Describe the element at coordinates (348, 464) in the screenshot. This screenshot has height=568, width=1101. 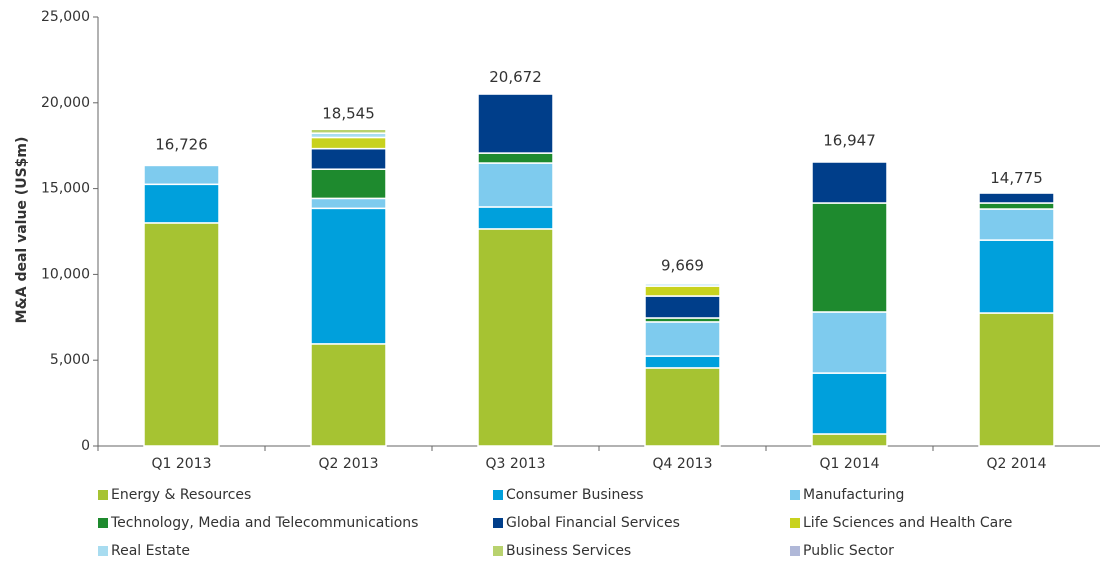
I see `x-tick-label: Q2 2013` at that location.